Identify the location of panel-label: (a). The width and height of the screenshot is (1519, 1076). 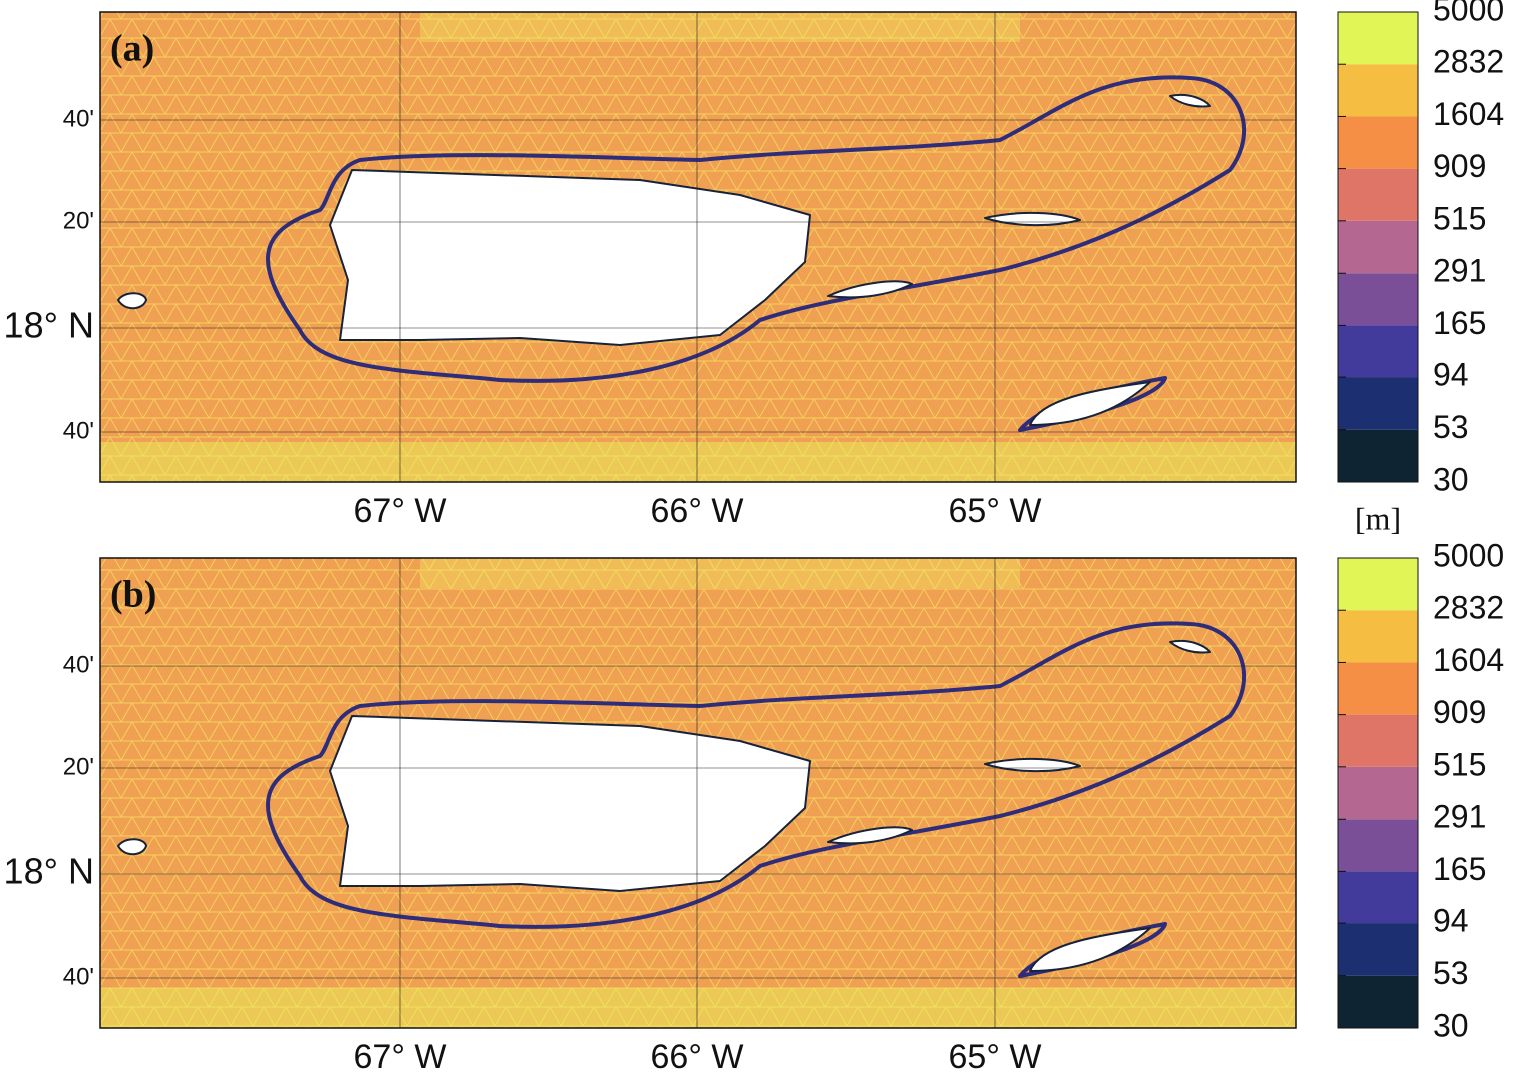
(132, 49).